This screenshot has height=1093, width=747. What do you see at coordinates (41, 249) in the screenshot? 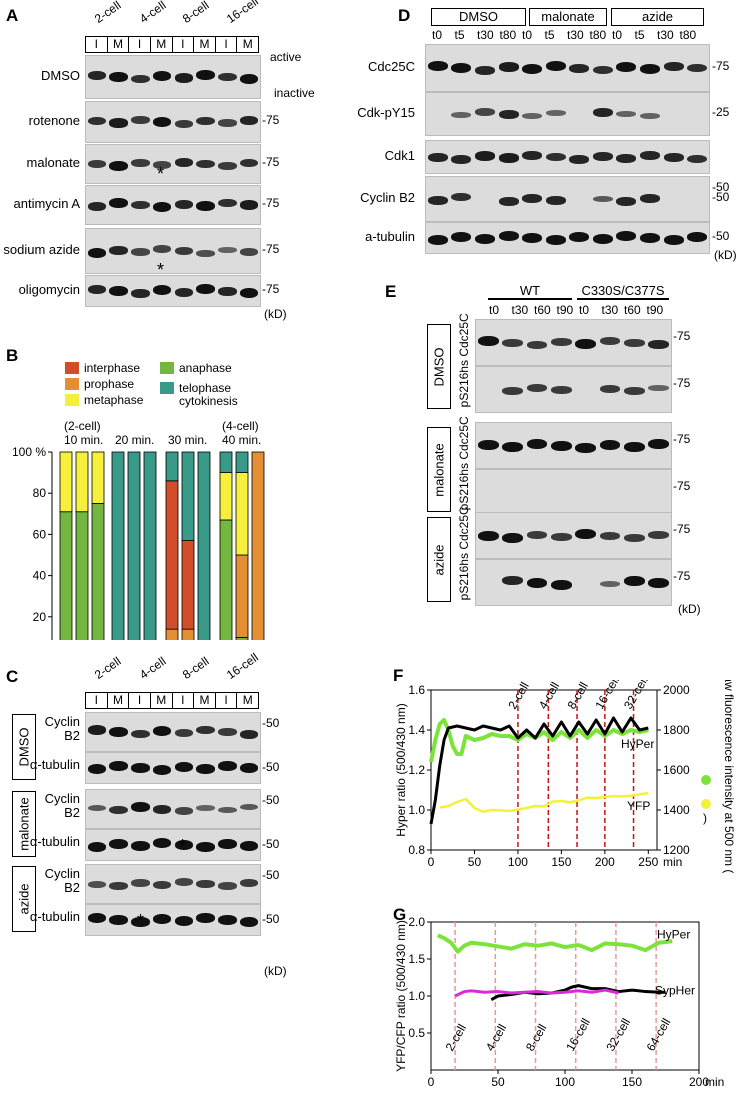
I see `row-label: sodium azide` at bounding box center [41, 249].